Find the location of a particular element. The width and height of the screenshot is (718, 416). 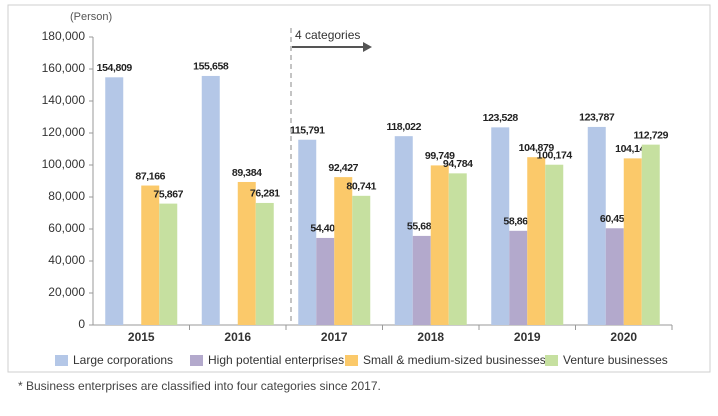

value-label: 80,741 is located at coordinates (361, 187).